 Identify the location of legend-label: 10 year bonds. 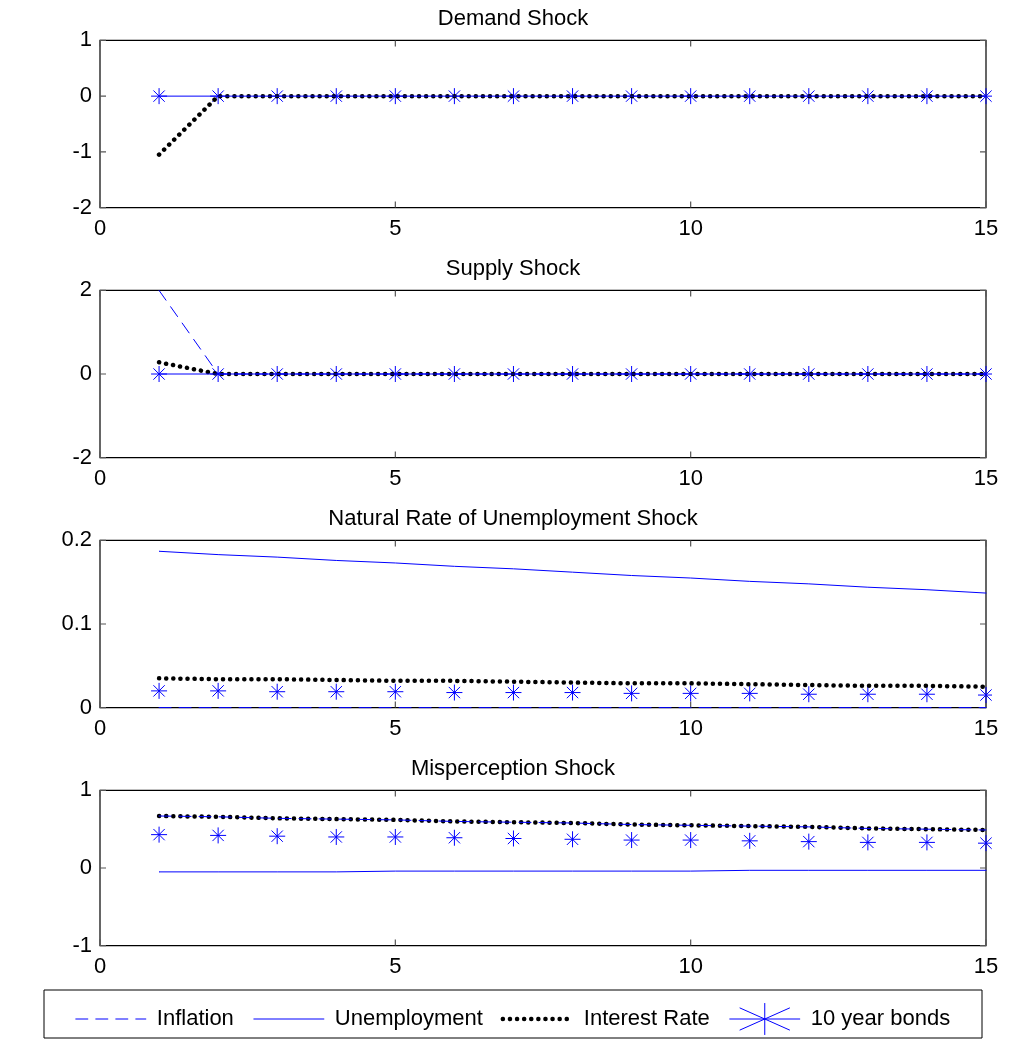
(880, 1018).